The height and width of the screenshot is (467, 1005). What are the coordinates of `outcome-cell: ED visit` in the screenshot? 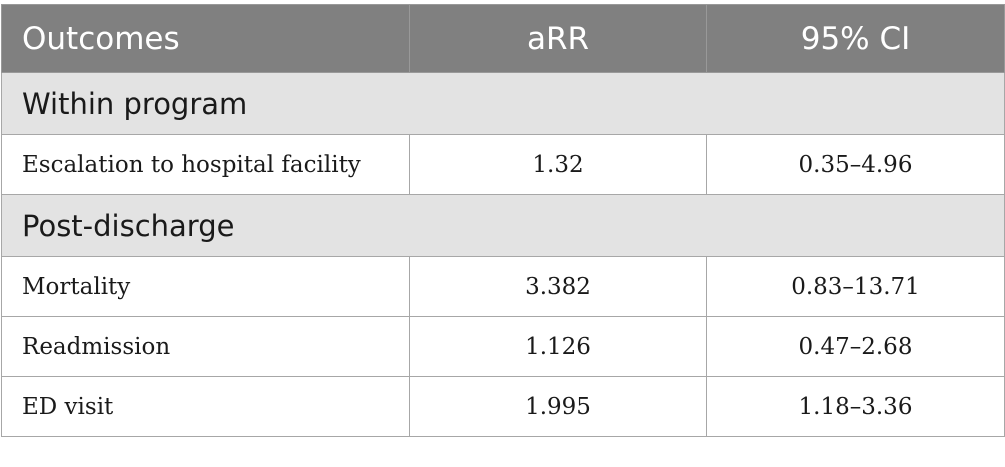 It's located at (205, 406).